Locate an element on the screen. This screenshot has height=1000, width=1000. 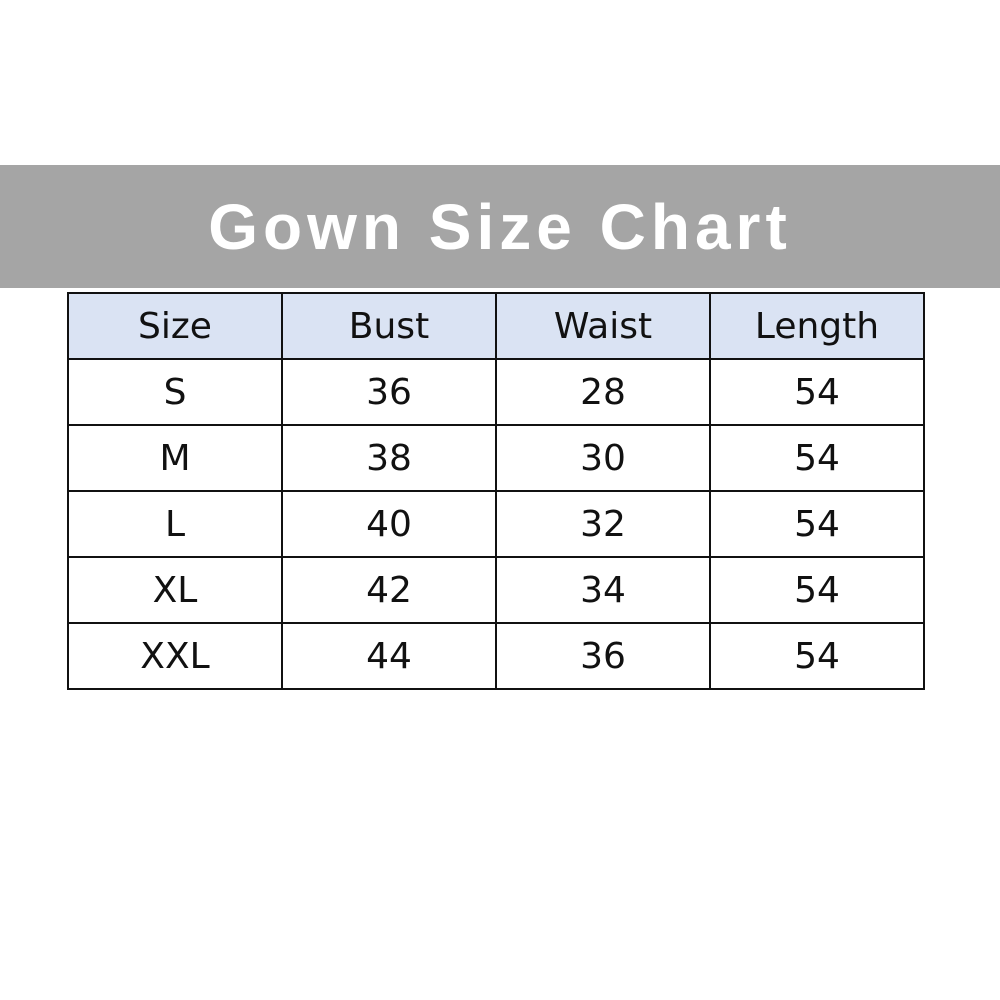
table-row: M 38 30 54 is located at coordinates (496, 458).